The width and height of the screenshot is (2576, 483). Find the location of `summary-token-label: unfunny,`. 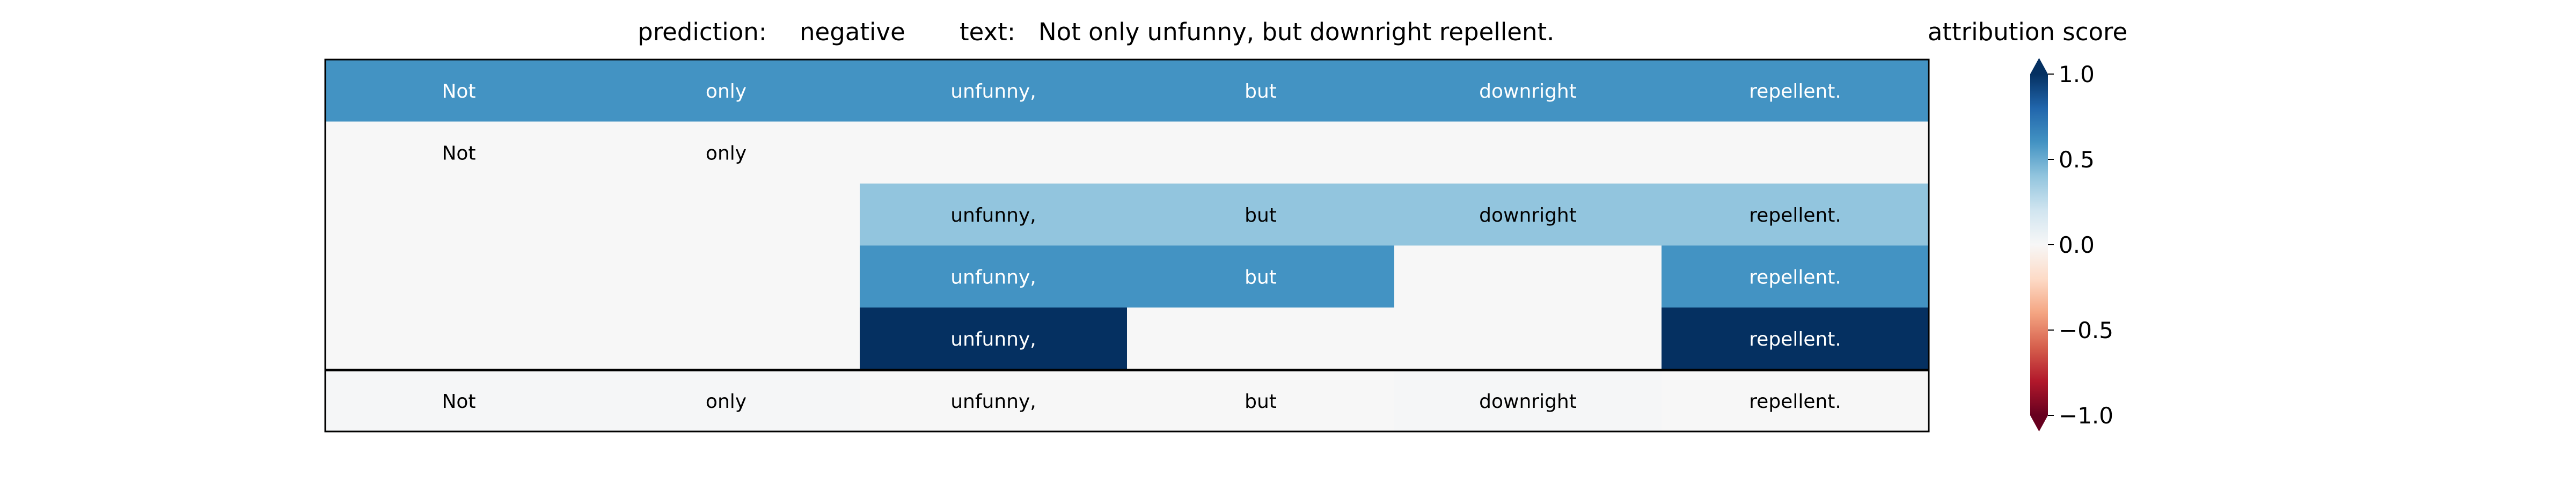

summary-token-label: unfunny, is located at coordinates (993, 402).